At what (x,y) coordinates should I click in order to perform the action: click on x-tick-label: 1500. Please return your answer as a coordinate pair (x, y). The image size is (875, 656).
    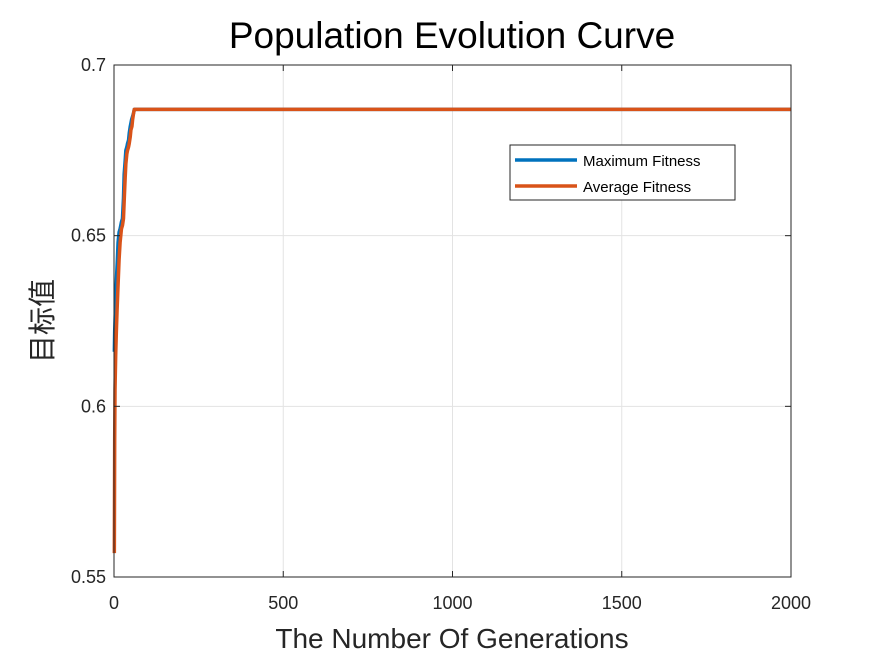
    Looking at the image, I should click on (622, 603).